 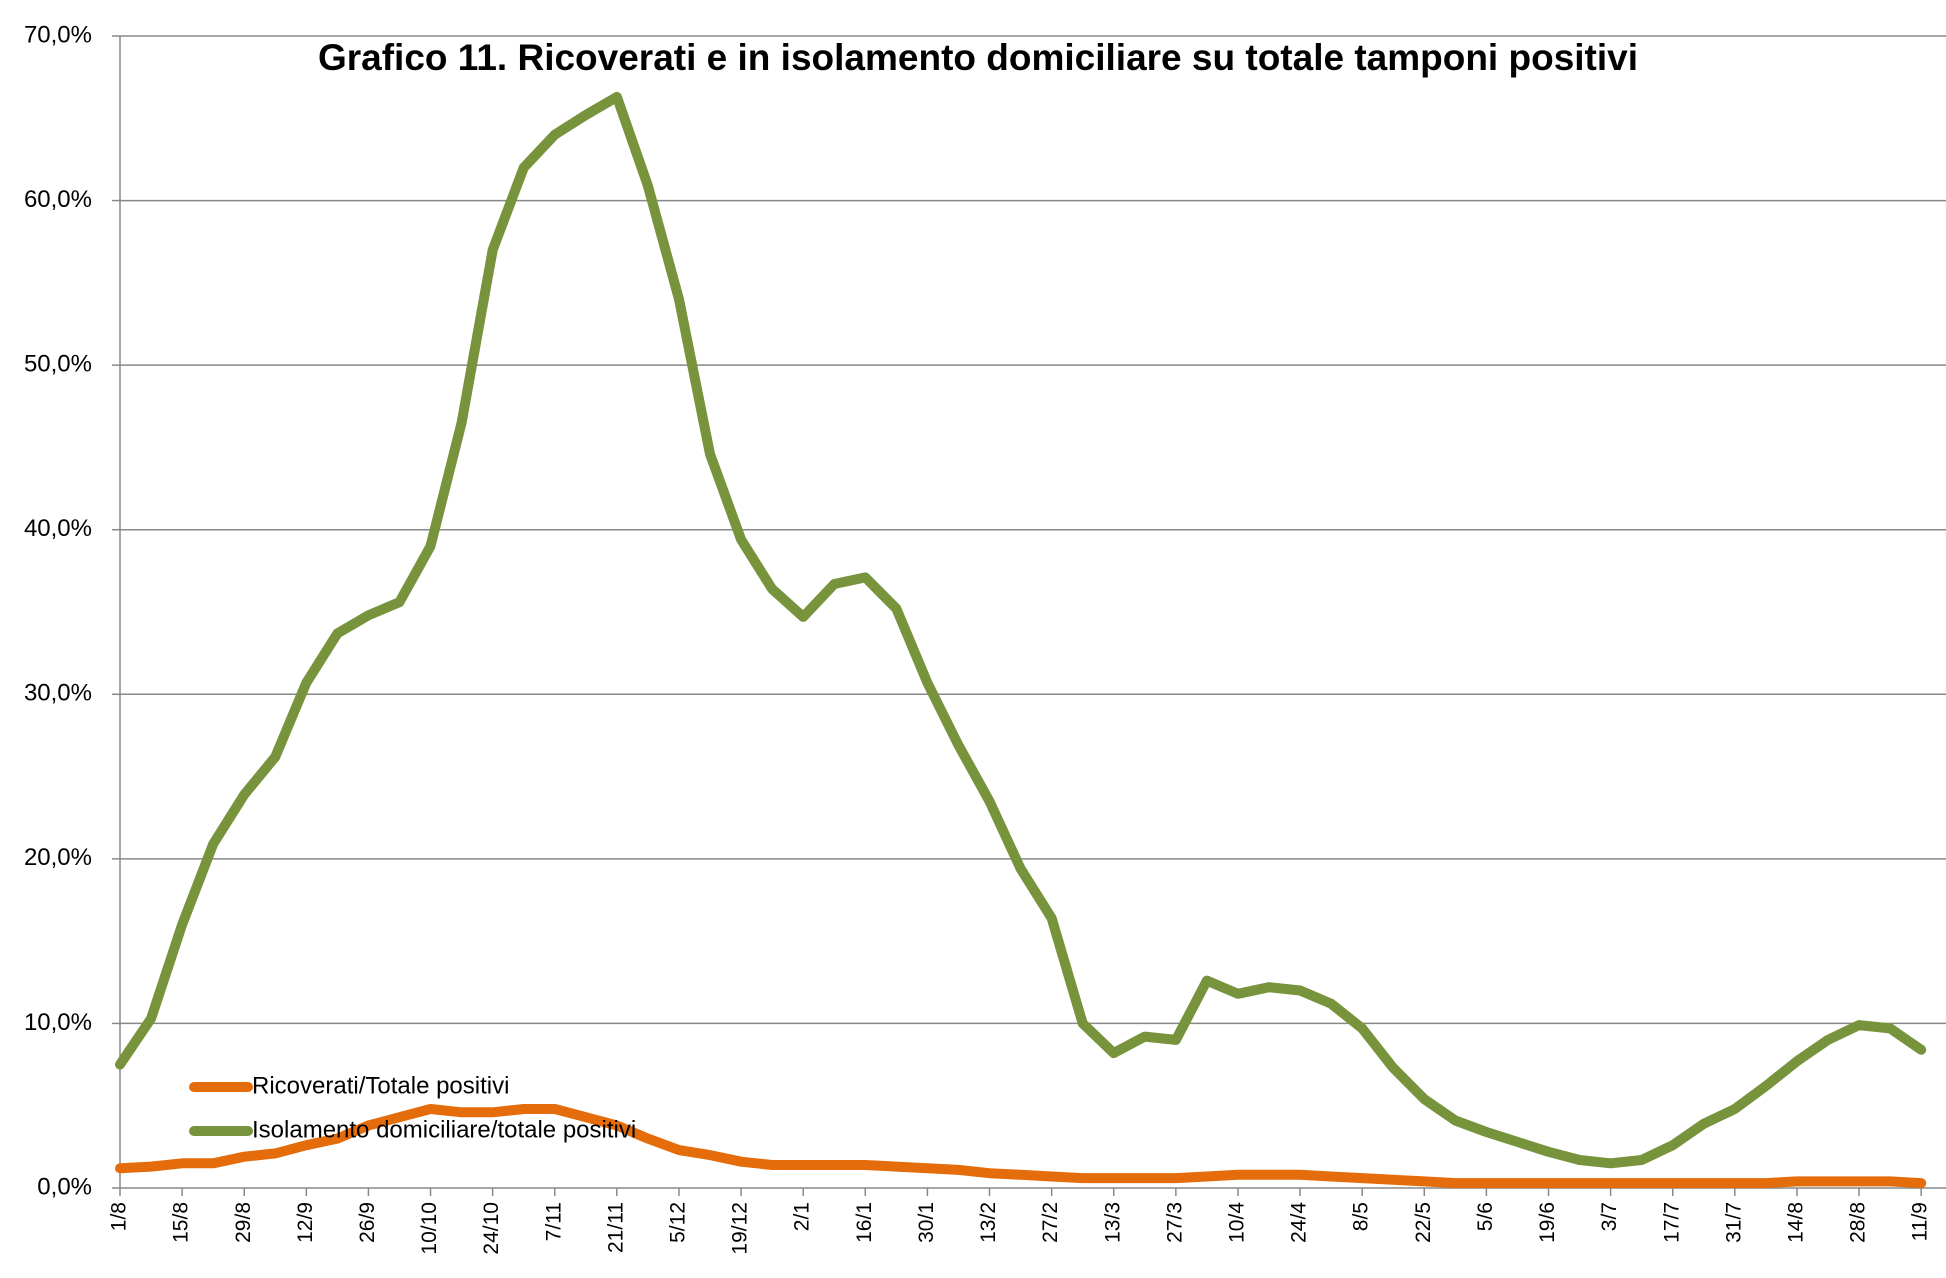 I want to click on y-tick-label: 70,0%, so click(x=58, y=34).